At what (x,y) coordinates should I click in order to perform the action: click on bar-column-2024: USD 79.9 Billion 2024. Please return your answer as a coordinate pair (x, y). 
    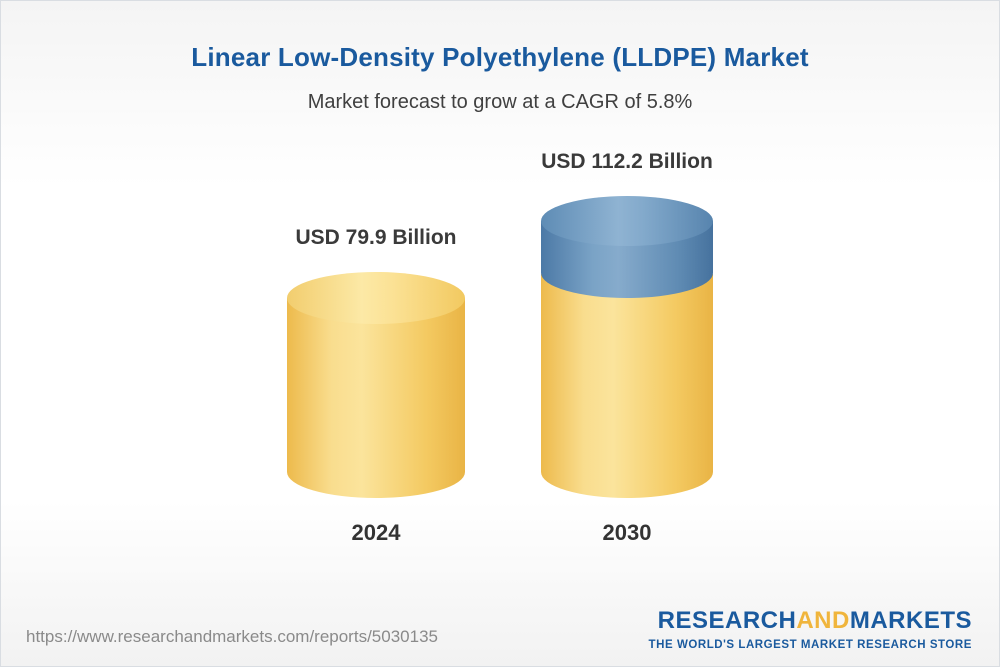
    Looking at the image, I should click on (376, 386).